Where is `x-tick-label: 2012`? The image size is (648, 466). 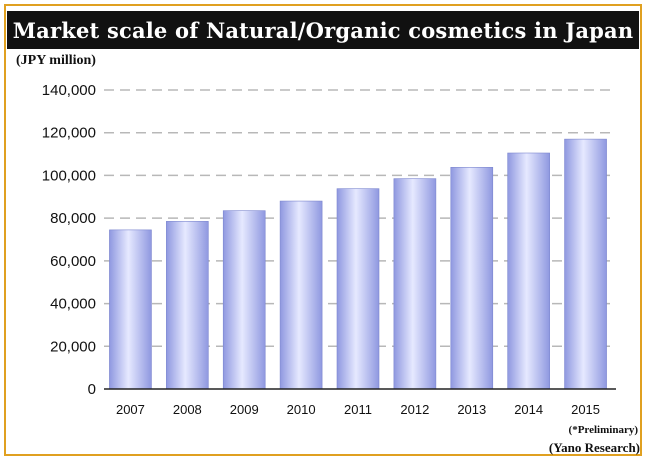 x-tick-label: 2012 is located at coordinates (414, 409).